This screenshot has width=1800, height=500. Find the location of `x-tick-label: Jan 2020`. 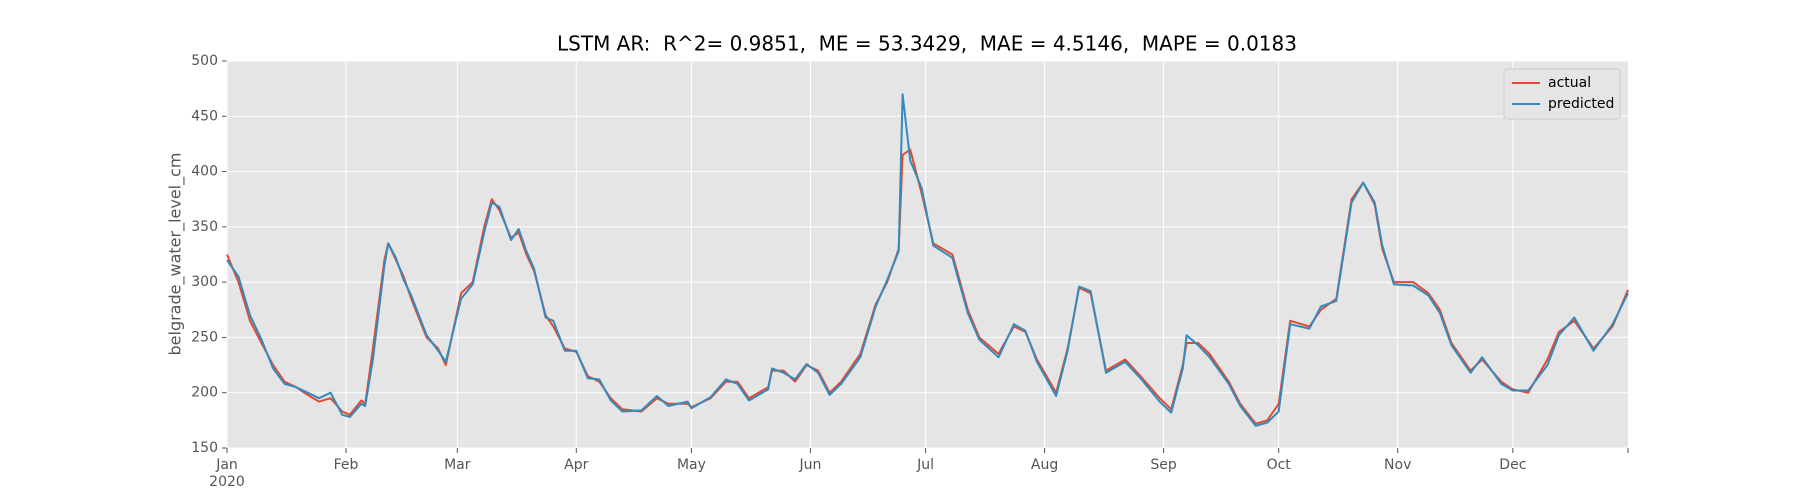

x-tick-label: Jan 2020 is located at coordinates (227, 473).